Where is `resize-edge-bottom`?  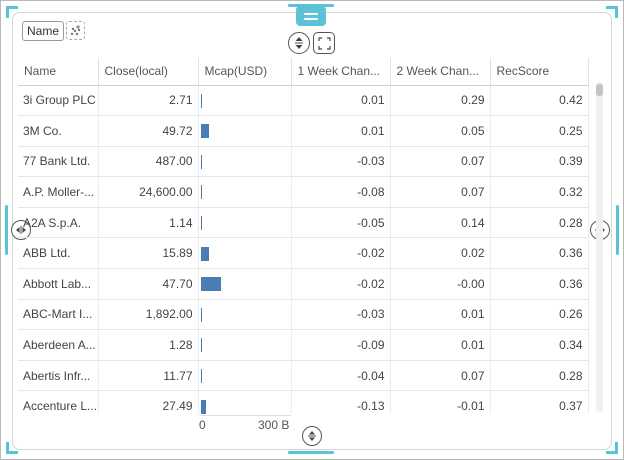
resize-edge-bottom is located at coordinates (311, 452).